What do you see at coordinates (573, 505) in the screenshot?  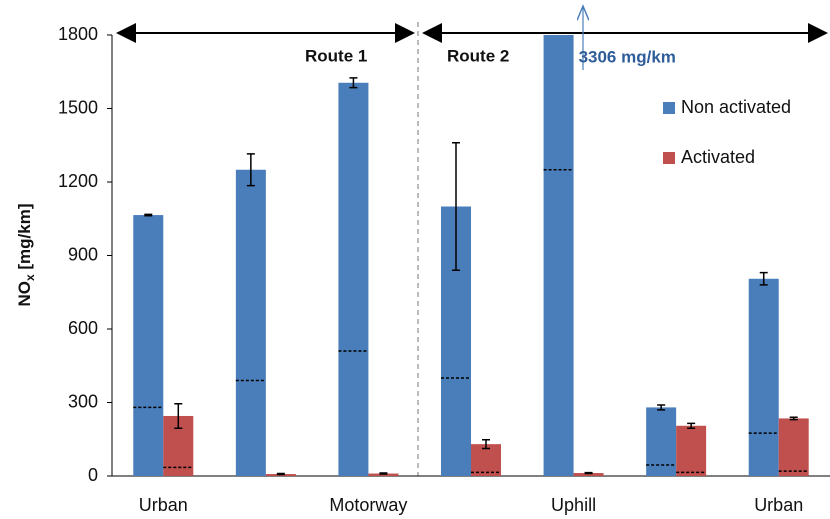 I see `x-tick-label: Uphill` at bounding box center [573, 505].